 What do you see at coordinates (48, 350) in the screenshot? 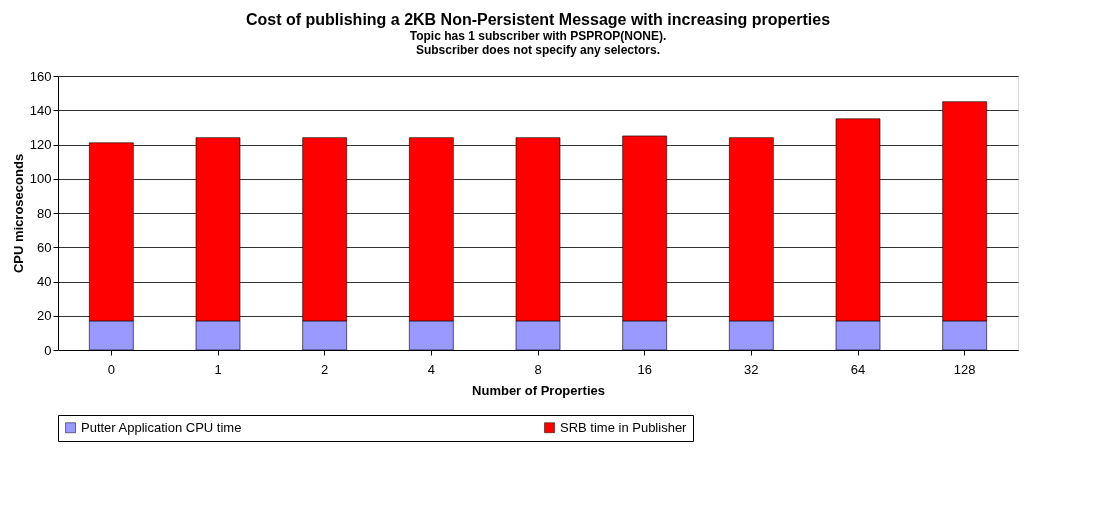
I see `y-tick-label: 0` at bounding box center [48, 350].